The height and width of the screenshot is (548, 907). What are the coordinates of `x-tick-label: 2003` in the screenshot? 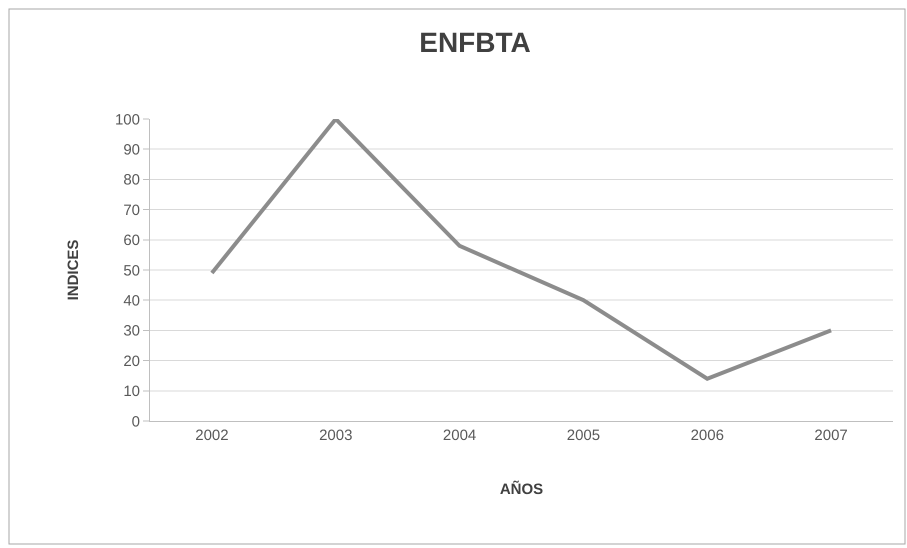 It's located at (335, 435).